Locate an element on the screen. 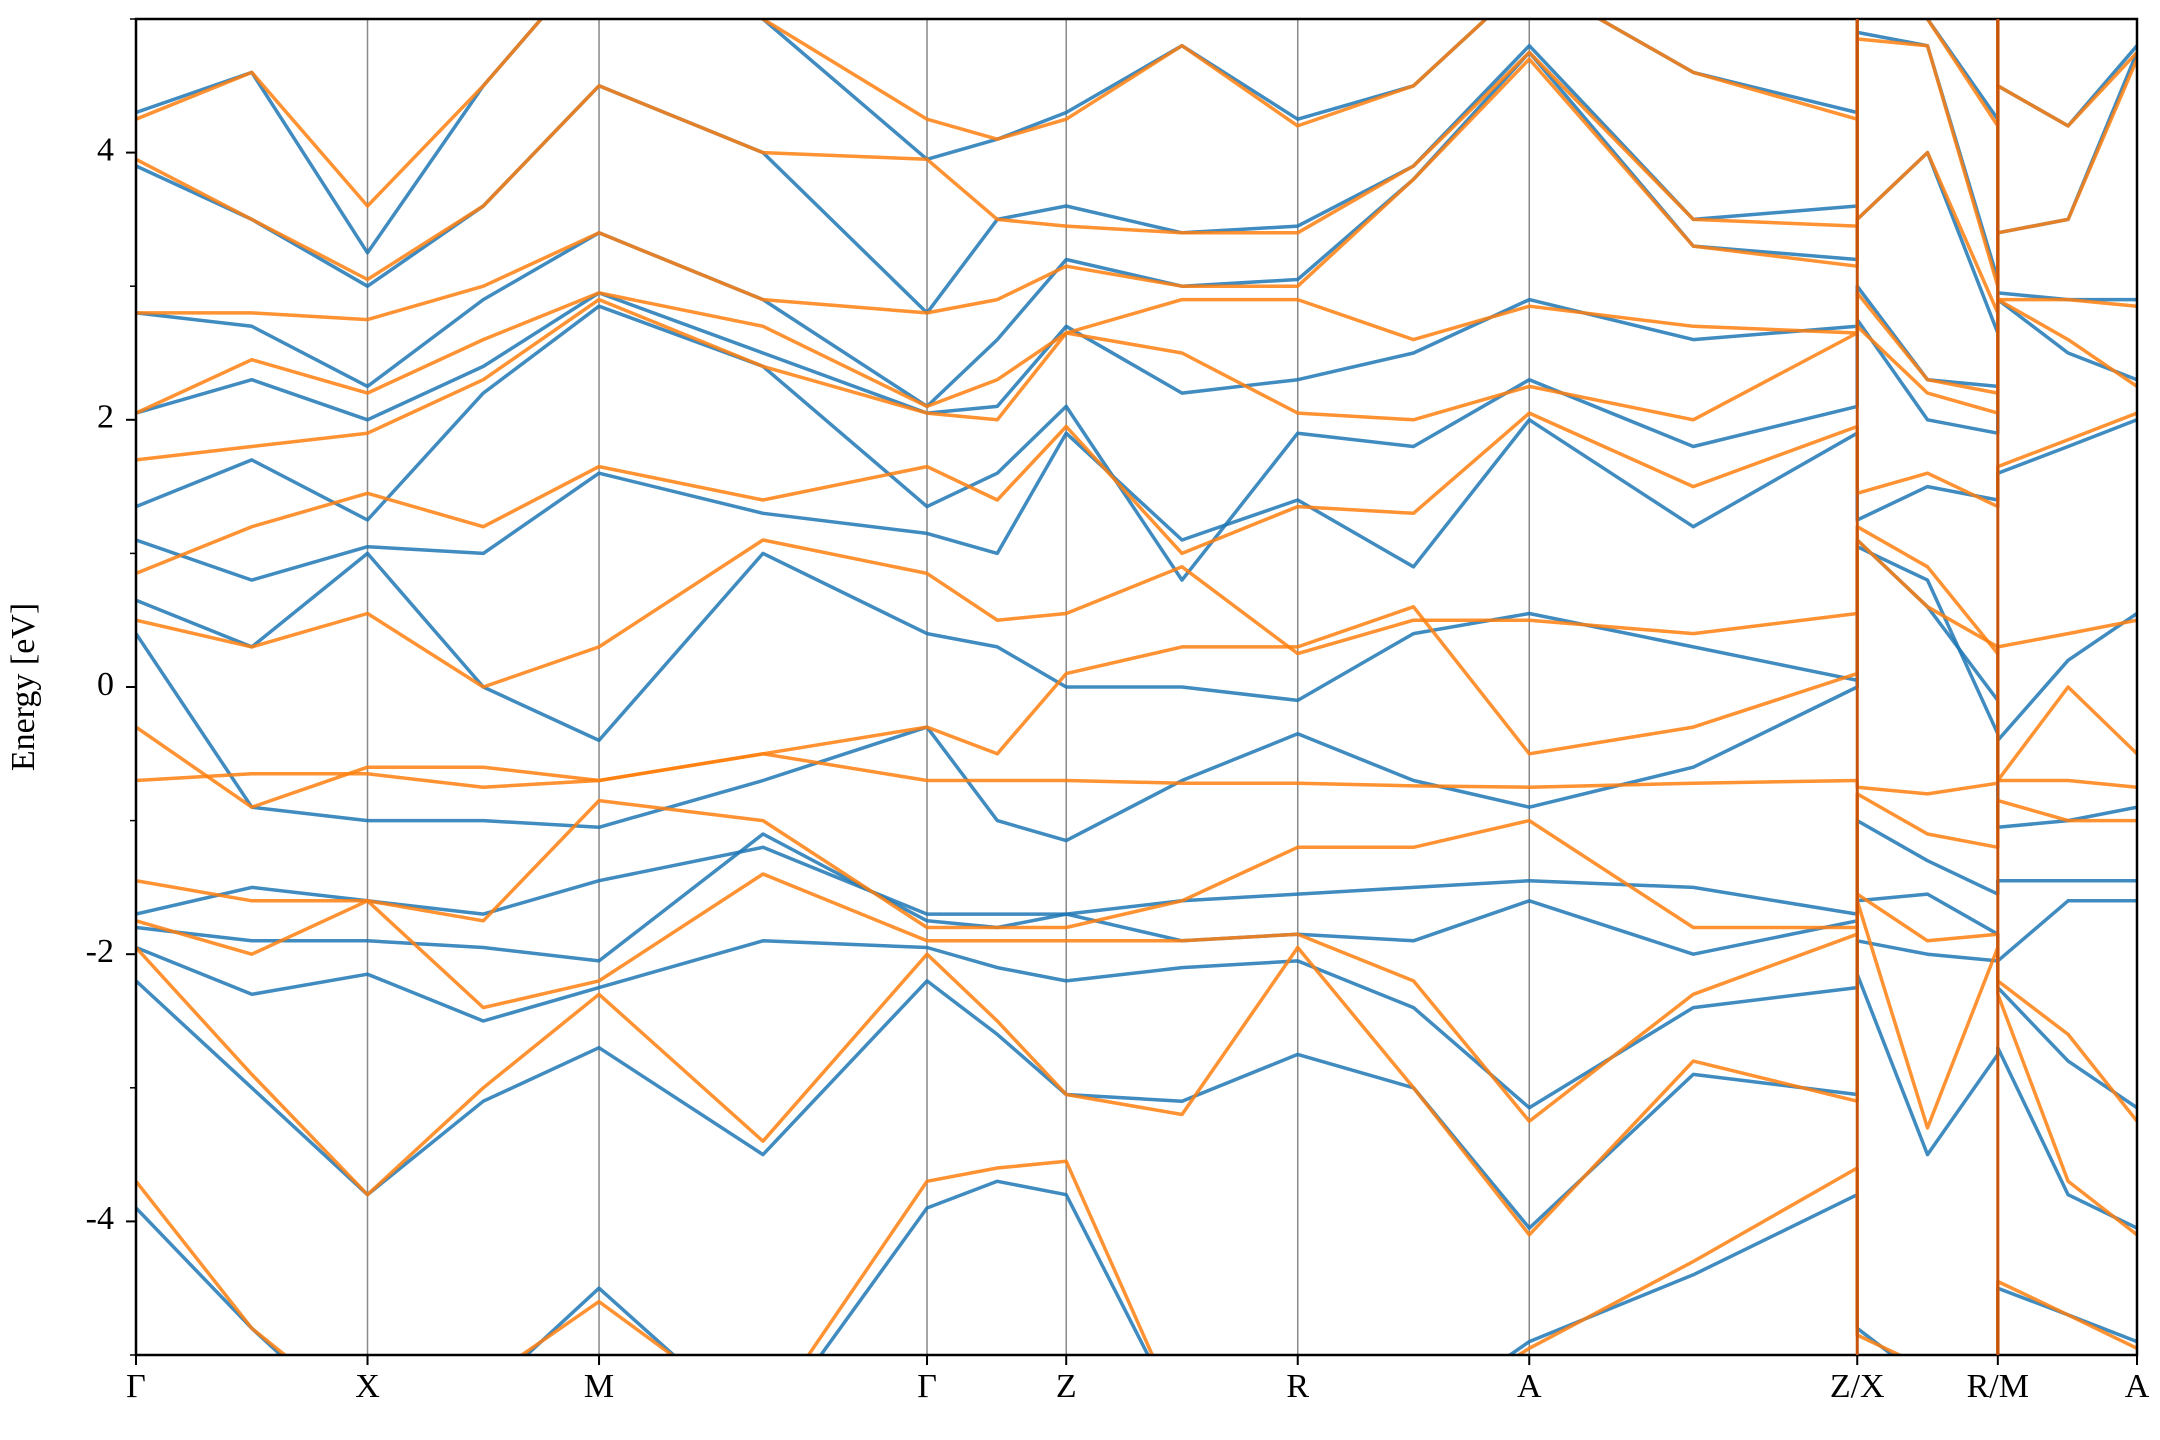 Image resolution: width=2160 pixels, height=1440 pixels. x-tick-label: X is located at coordinates (367, 1386).